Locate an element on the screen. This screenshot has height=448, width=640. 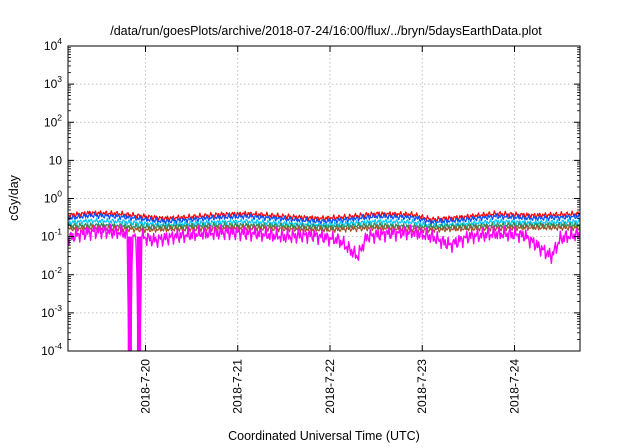
x-tick-label: 2018-7-21 is located at coordinates (238, 386).